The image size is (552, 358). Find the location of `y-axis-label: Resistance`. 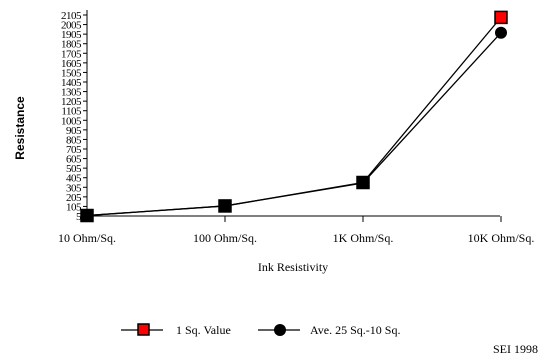

y-axis-label: Resistance is located at coordinates (20, 128).